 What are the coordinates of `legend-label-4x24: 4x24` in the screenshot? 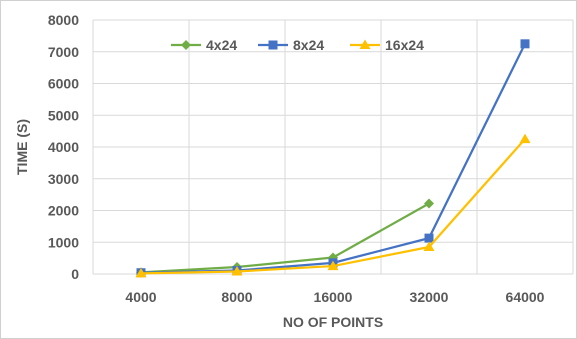 It's located at (221, 45).